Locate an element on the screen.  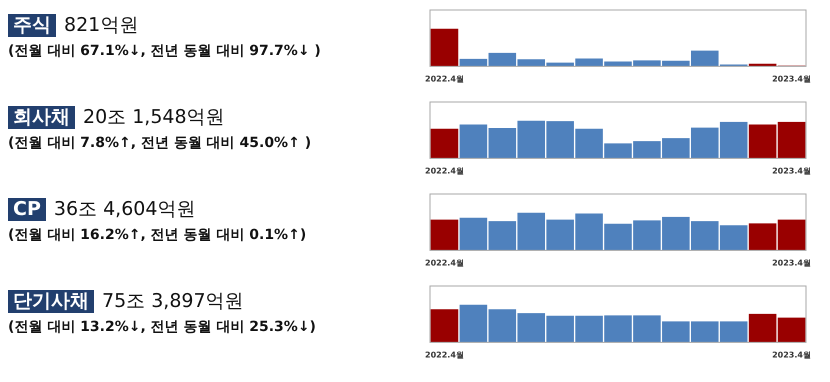
text: (전월 대비 16.2%↑, 전년 동월 대비 0.1%↑) is located at coordinates (158, 235).